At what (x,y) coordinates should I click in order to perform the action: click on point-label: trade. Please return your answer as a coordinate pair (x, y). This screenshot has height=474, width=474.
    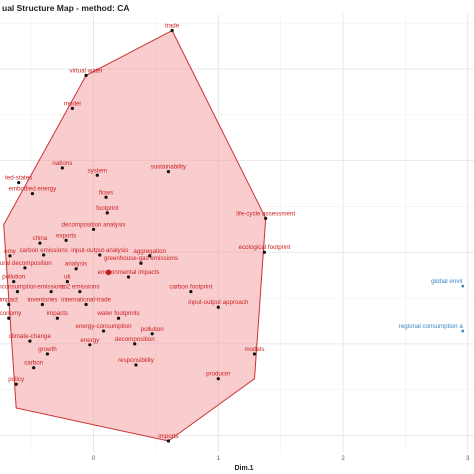
    Looking at the image, I should click on (172, 25).